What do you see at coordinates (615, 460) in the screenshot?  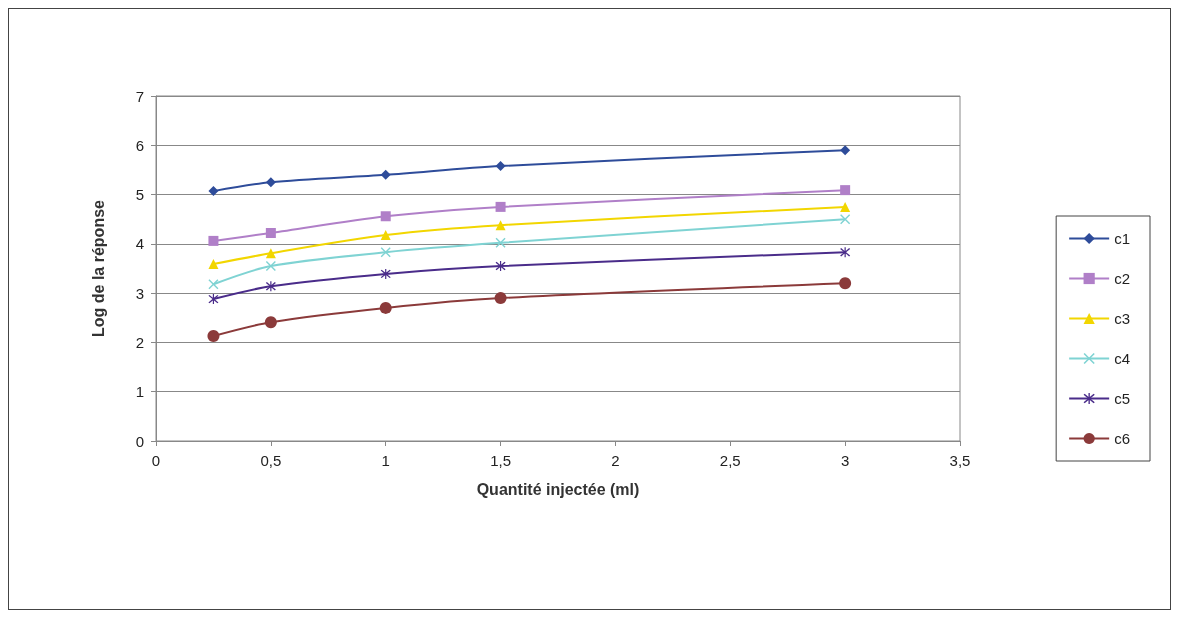 I see `x-tick-label: 2` at bounding box center [615, 460].